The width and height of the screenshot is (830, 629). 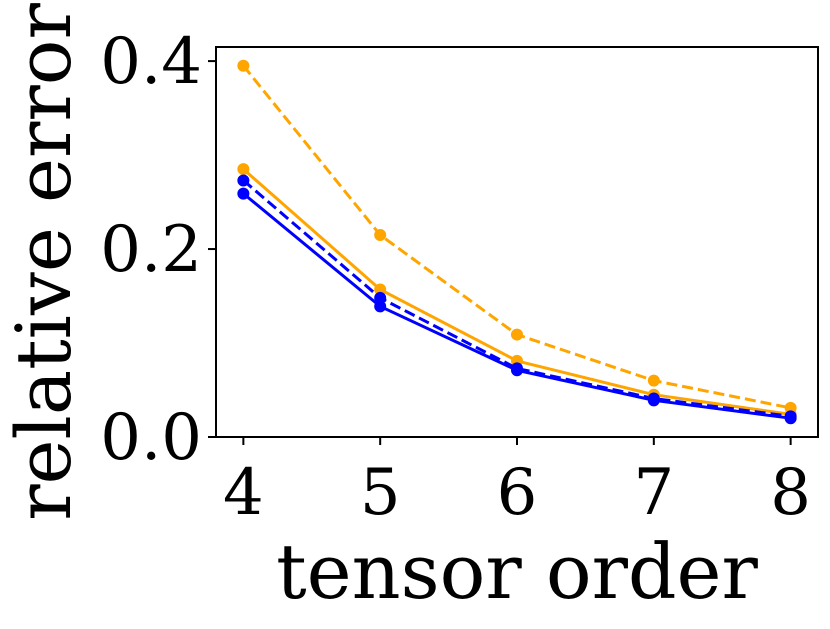 I want to click on x-axis-label: tensor order, so click(x=517, y=571).